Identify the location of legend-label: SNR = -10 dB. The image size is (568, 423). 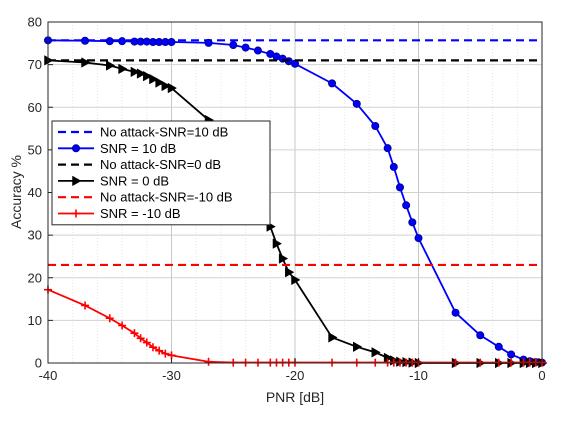
(140, 213).